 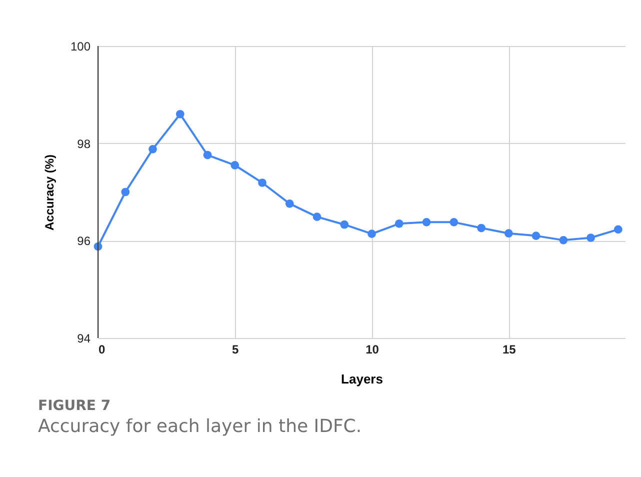 What do you see at coordinates (102, 349) in the screenshot?
I see `x-tick-label: 0` at bounding box center [102, 349].